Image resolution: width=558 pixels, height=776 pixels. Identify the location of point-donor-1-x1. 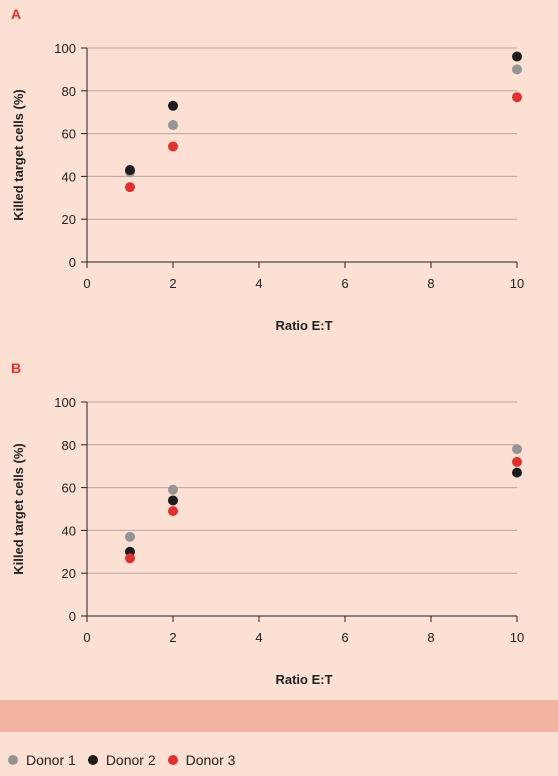
(130, 536).